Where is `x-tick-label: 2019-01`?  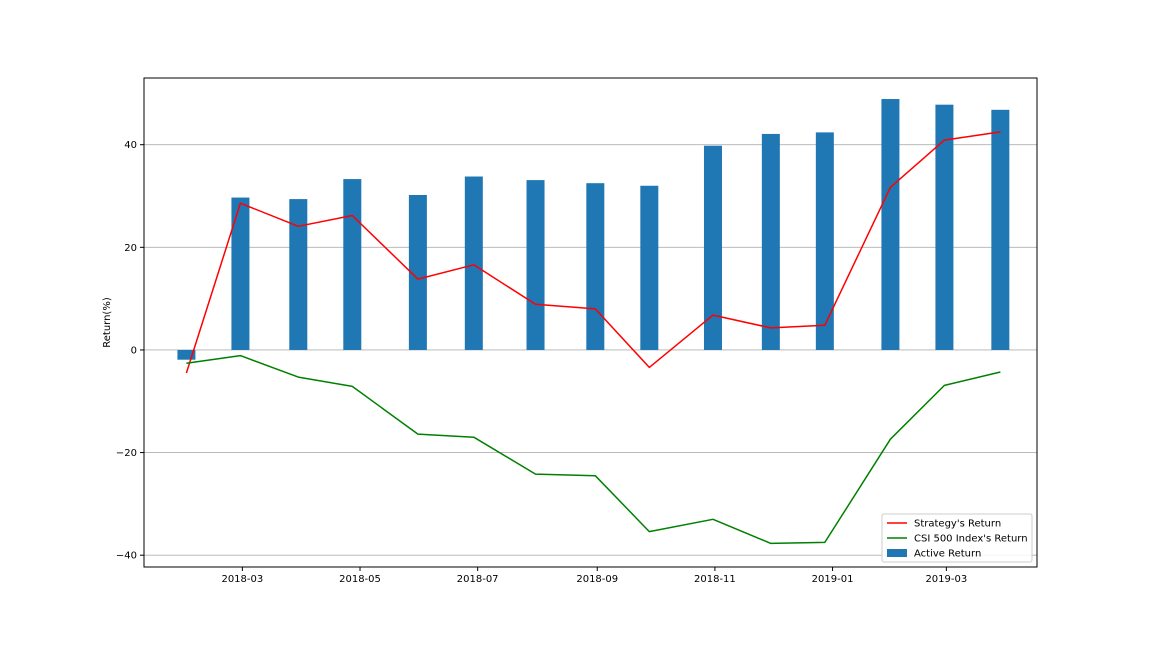
x-tick-label: 2019-01 is located at coordinates (833, 579).